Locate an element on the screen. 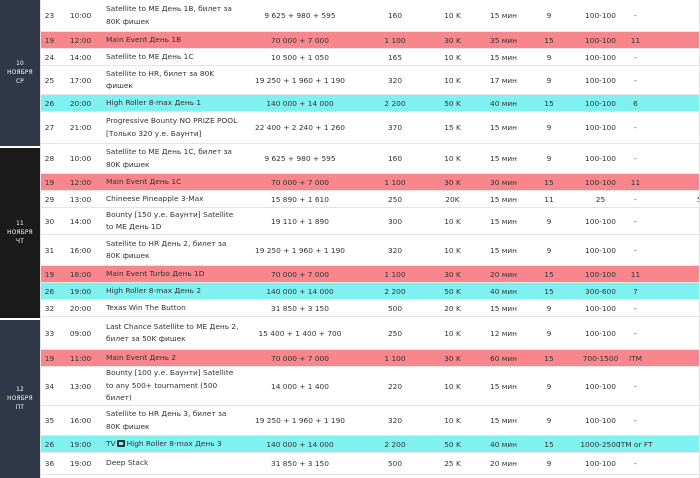 This screenshot has width=700, height=478. day-label-11: 11 НОЯБРЯ ЧТ is located at coordinates (20, 233).